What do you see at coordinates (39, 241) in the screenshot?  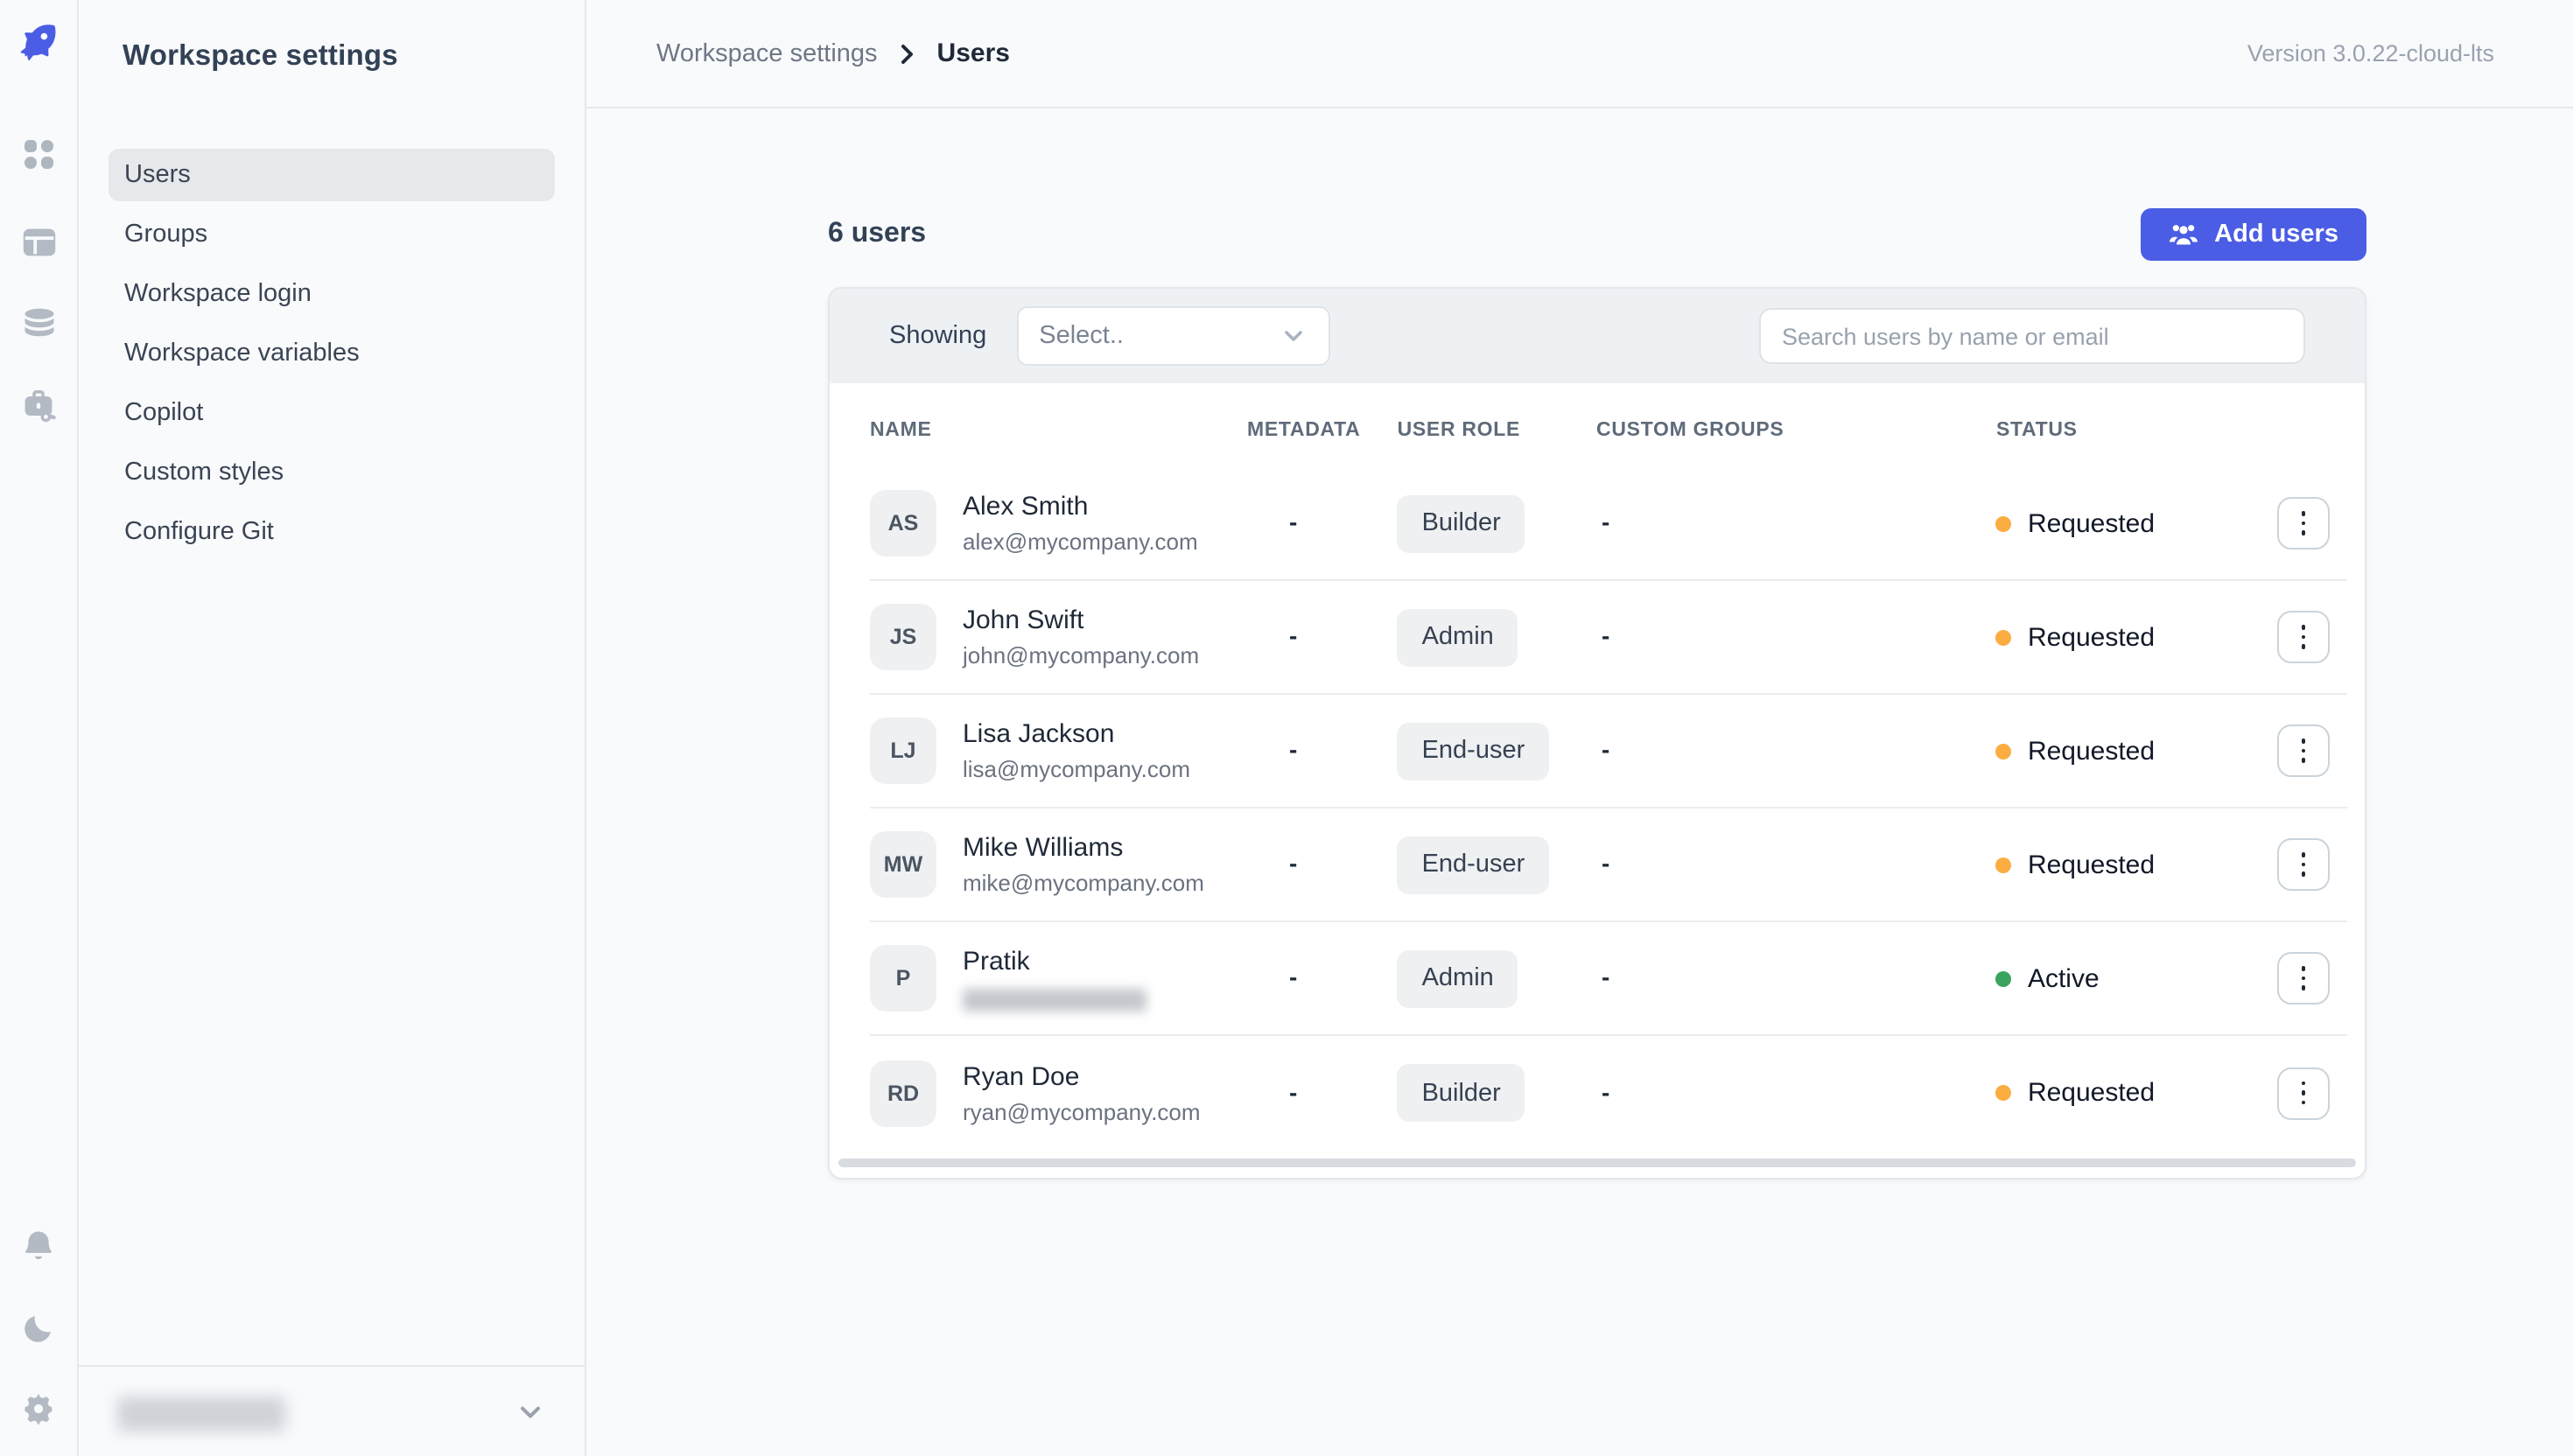 I see `page-layout-icon` at bounding box center [39, 241].